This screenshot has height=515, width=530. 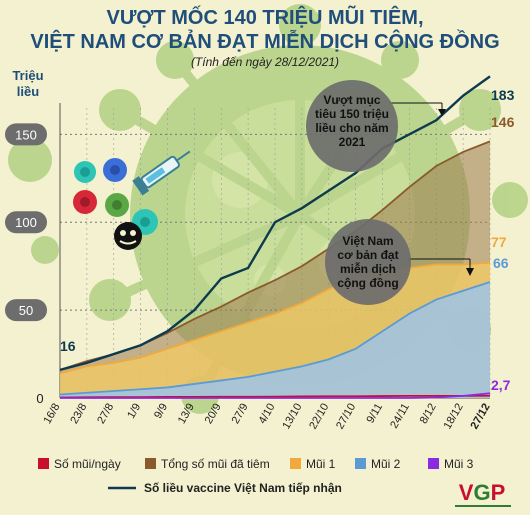 I want to click on x-tick-label-3: 1/9, so click(x=134, y=411).